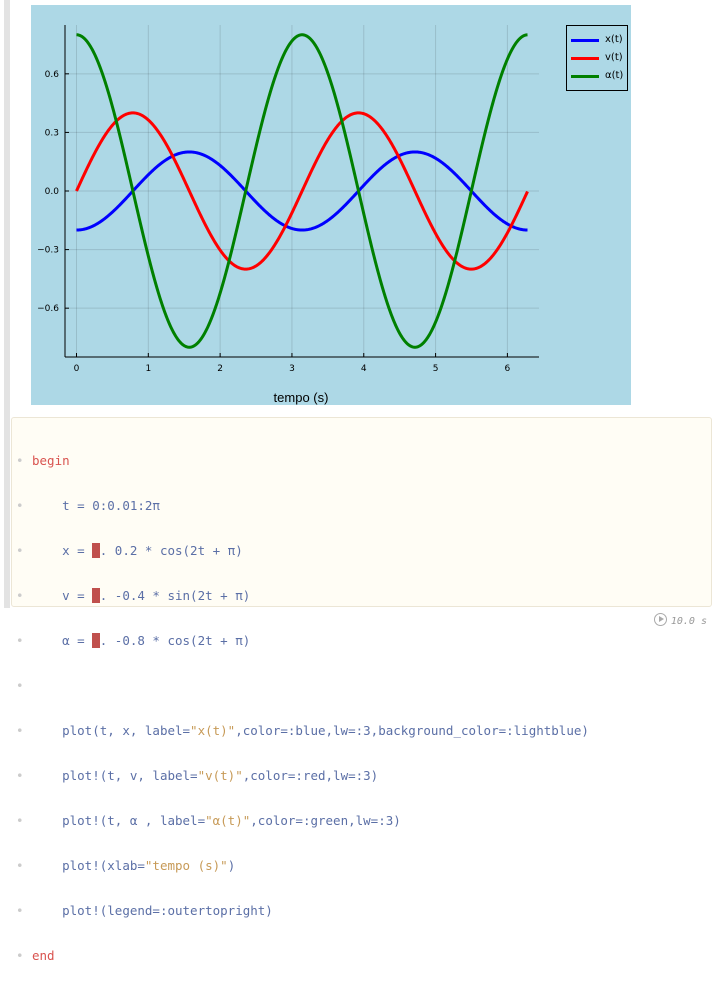  Describe the element at coordinates (614, 39) in the screenshot. I see `legend-label: x(t)` at that location.